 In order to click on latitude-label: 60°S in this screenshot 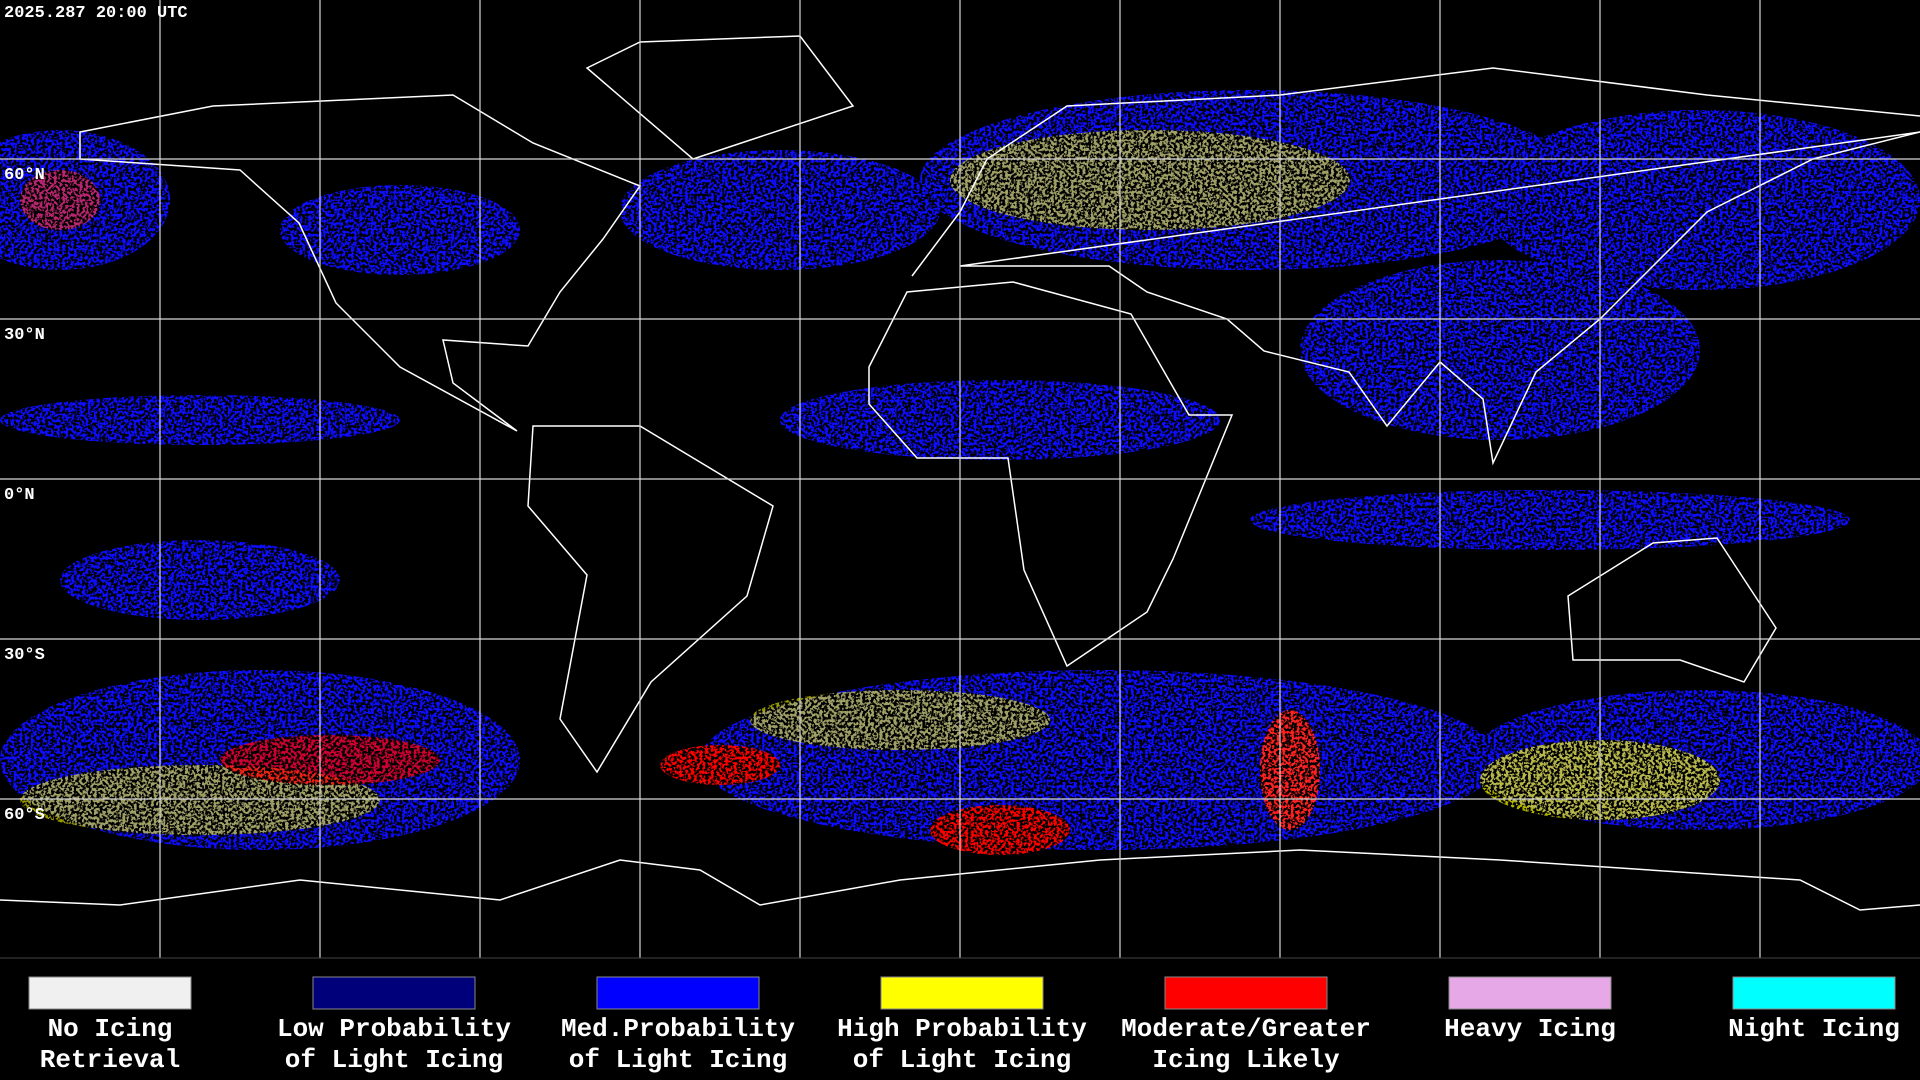, I will do `click(24, 815)`.